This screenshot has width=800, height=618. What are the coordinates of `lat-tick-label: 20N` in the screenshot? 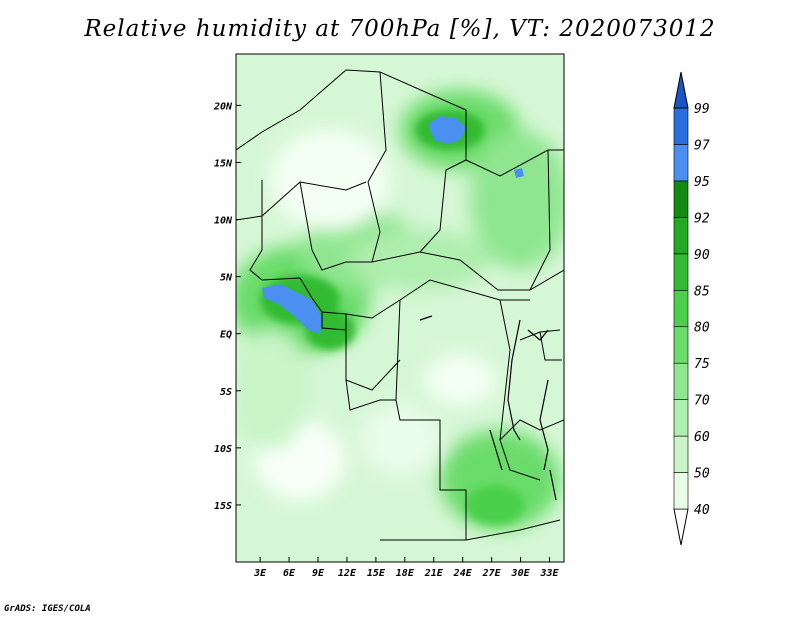 It's located at (223, 106).